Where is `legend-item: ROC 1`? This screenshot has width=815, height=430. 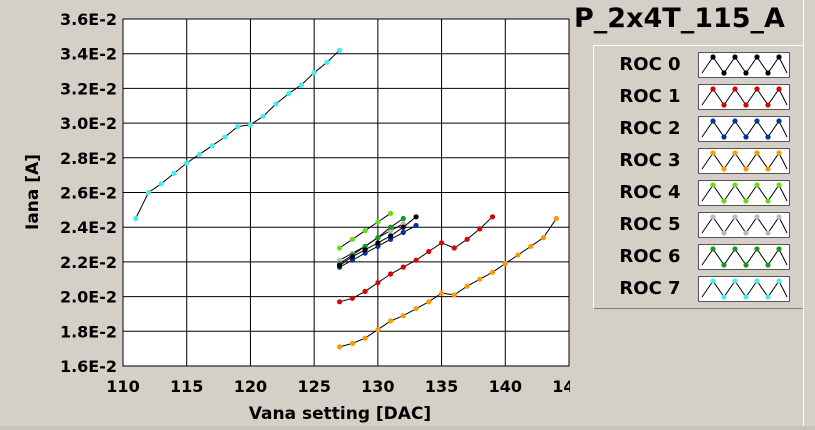
legend-item: ROC 1 is located at coordinates (699, 96).